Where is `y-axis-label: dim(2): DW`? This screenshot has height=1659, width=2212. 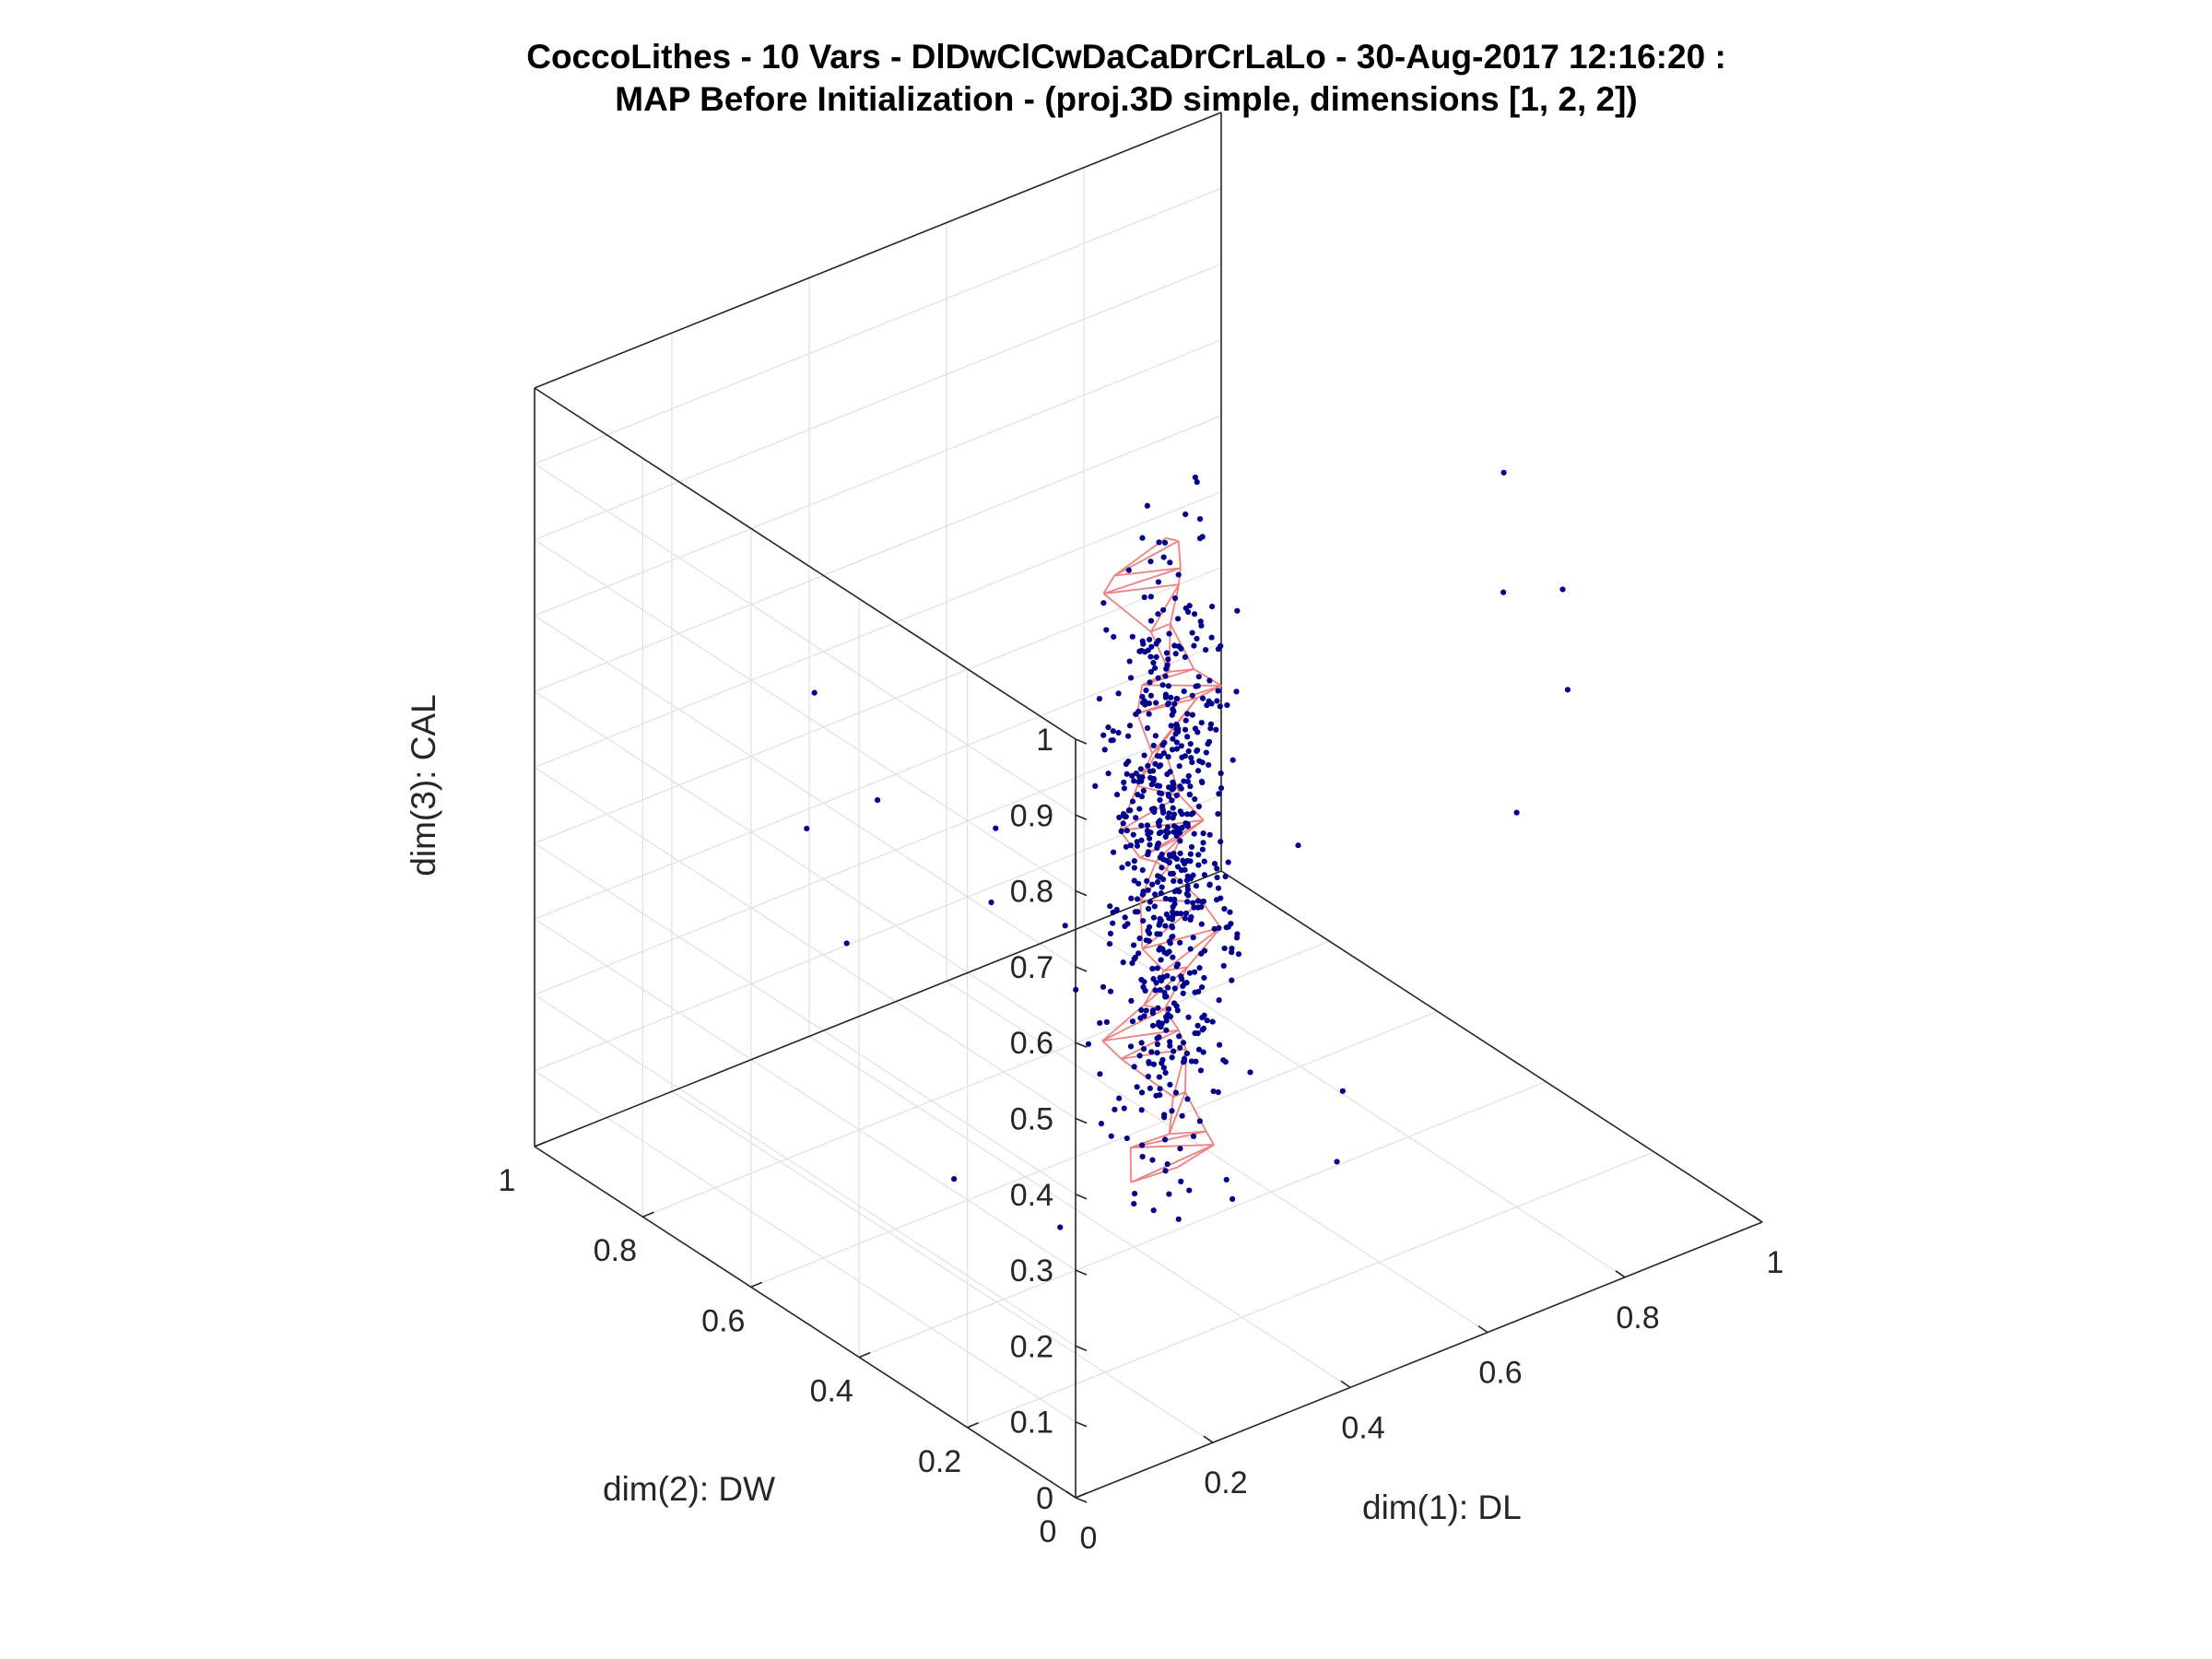 y-axis-label: dim(2): DW is located at coordinates (689, 1489).